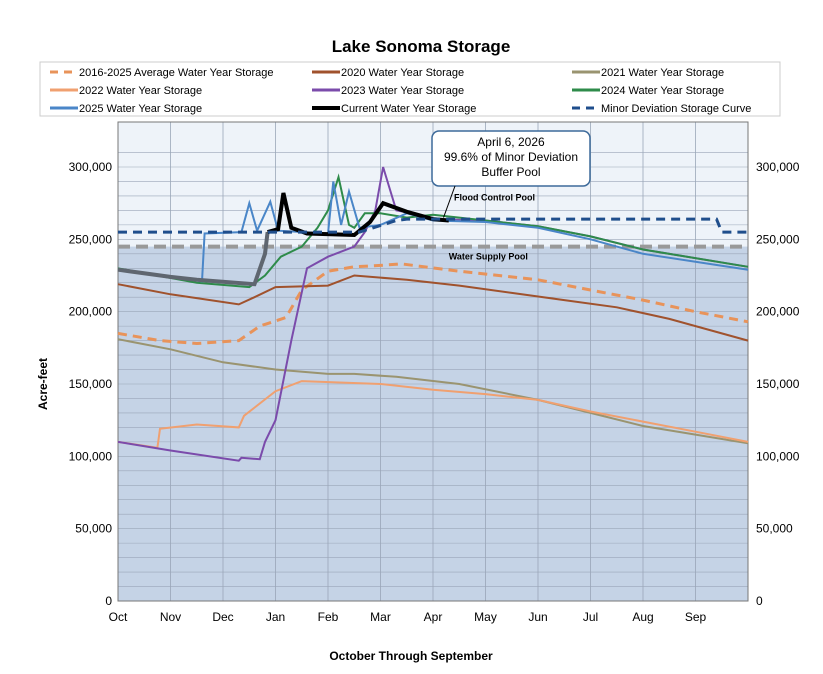 Image resolution: width=823 pixels, height=674 pixels. What do you see at coordinates (778, 167) in the screenshot?
I see `y-tick-label-right: 300,000` at bounding box center [778, 167].